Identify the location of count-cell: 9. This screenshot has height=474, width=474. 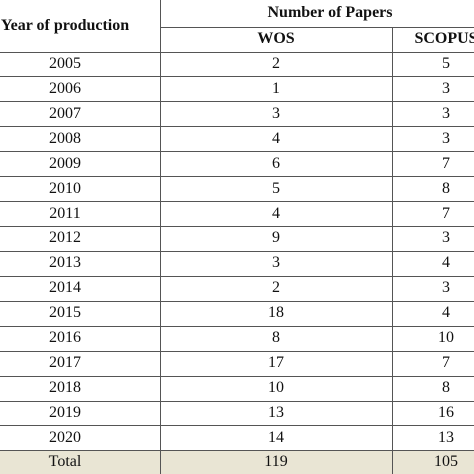
(276, 238).